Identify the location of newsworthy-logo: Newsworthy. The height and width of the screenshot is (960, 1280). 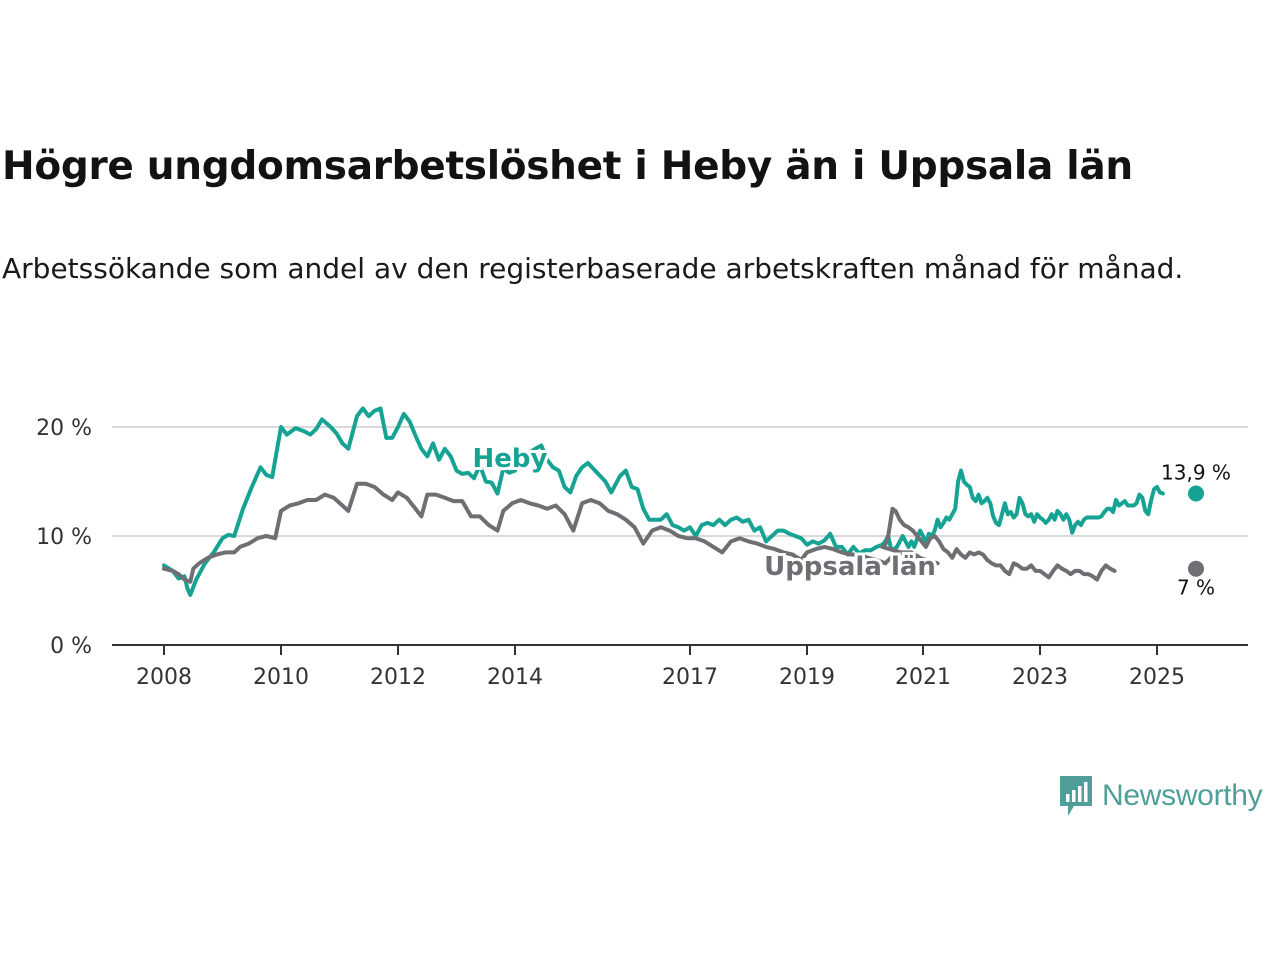
(1160, 796).